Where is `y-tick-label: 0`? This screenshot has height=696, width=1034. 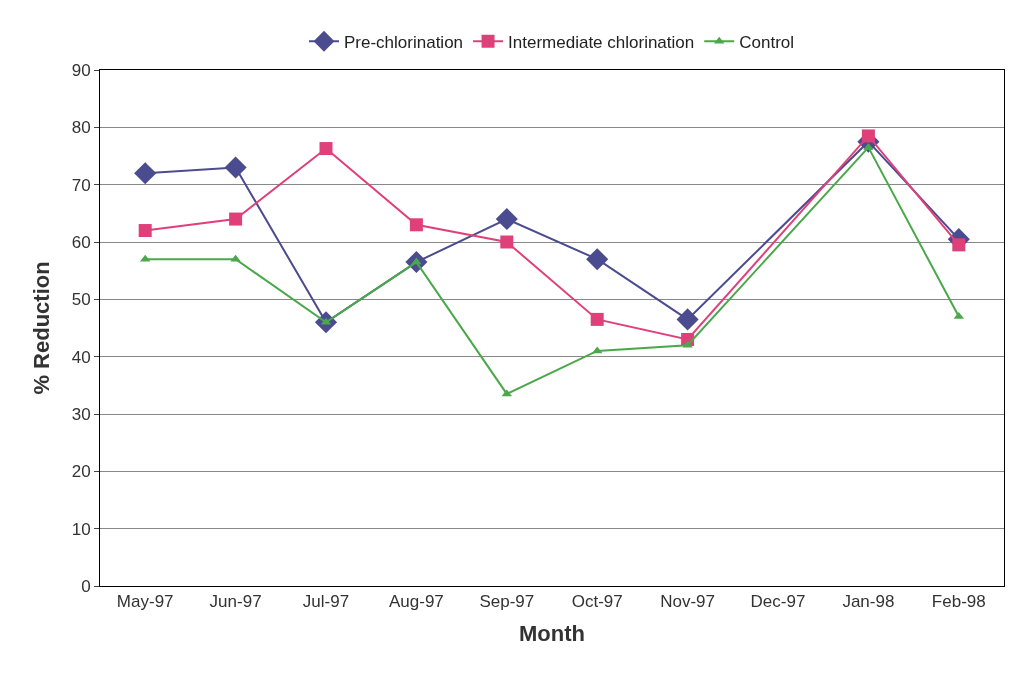 y-tick-label: 0 is located at coordinates (86, 586).